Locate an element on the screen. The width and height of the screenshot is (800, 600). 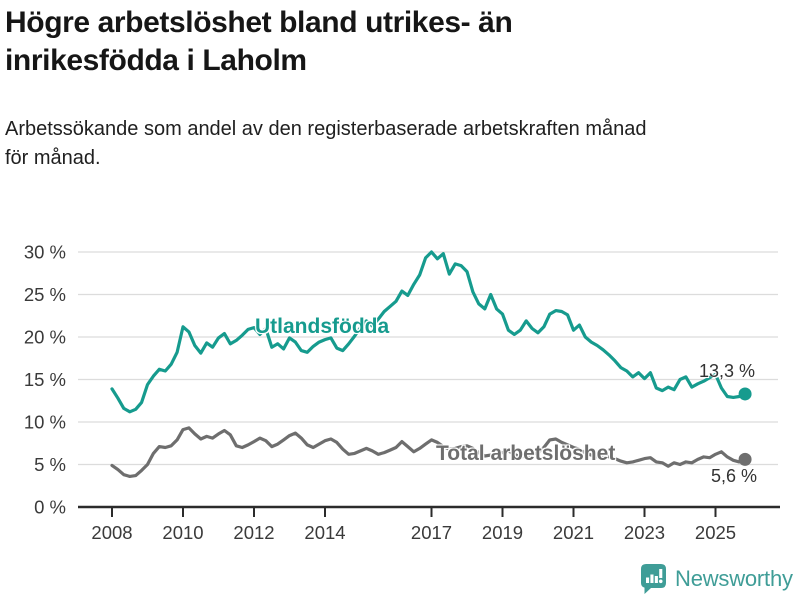
x-axis-label-2017: 2017 is located at coordinates (431, 532).